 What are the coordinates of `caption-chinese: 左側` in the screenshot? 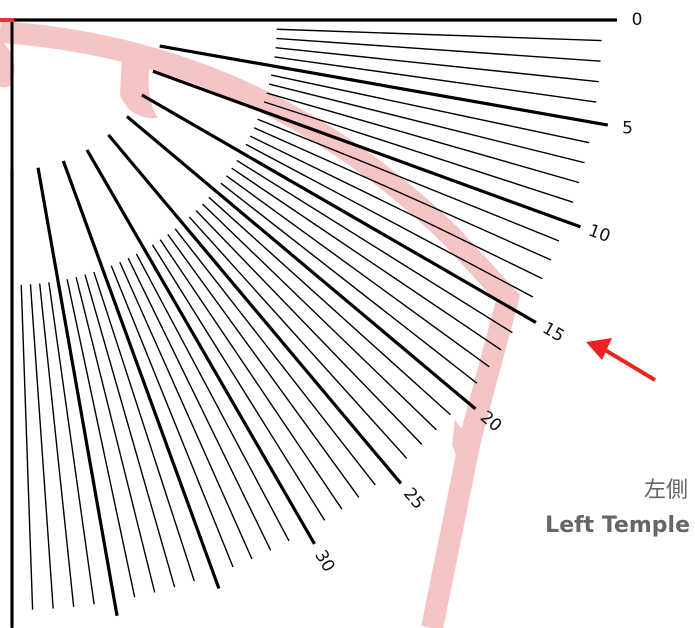 It's located at (666, 490).